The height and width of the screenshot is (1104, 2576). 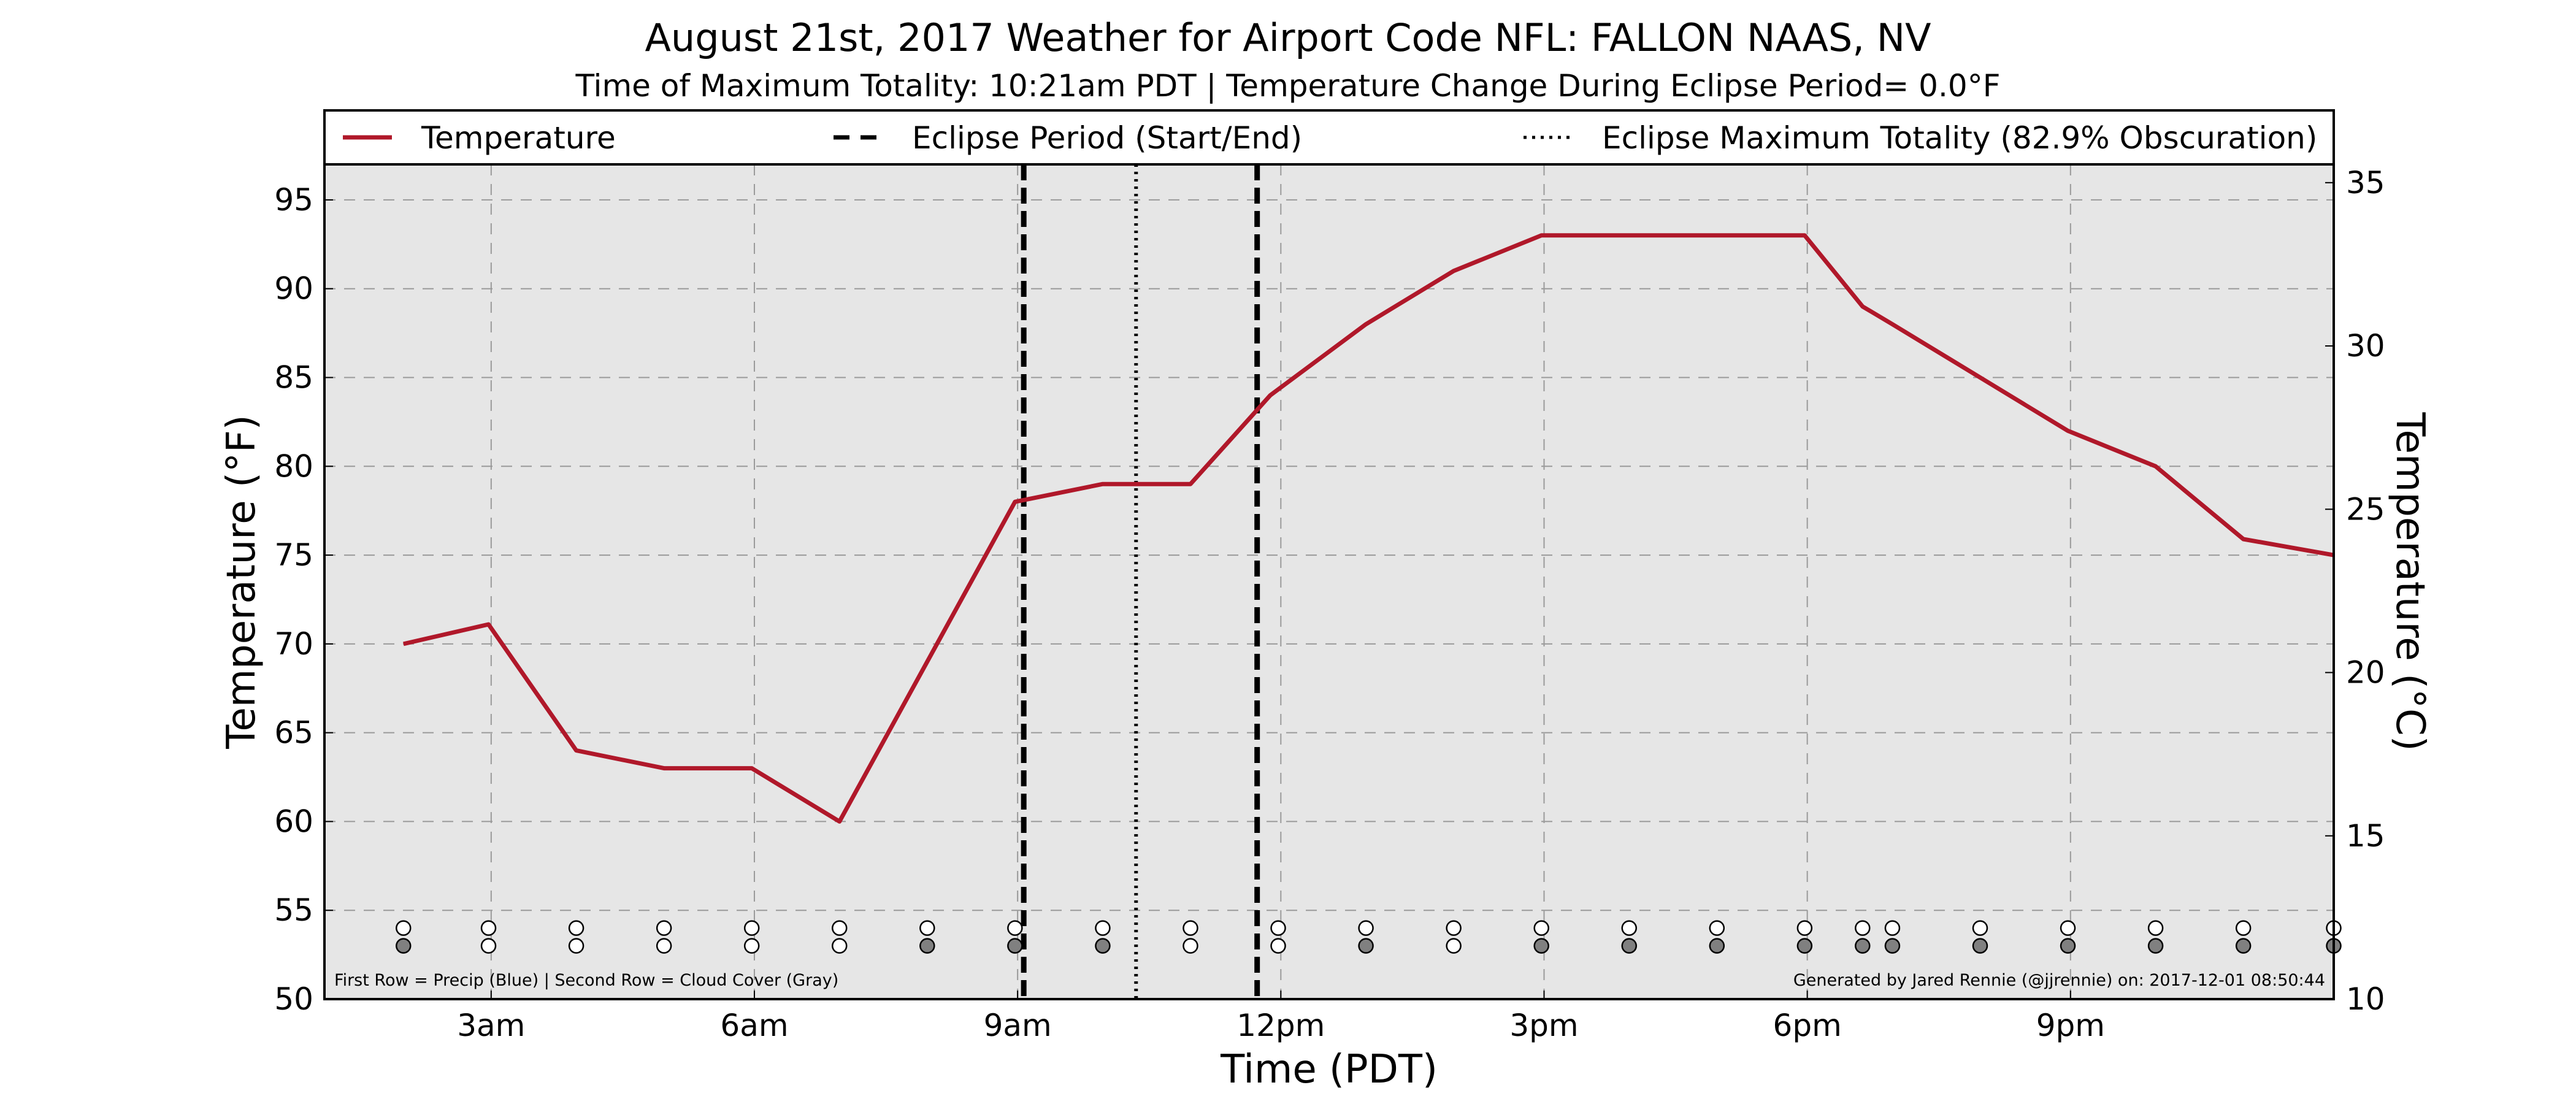 What do you see at coordinates (1107, 138) in the screenshot?
I see `legend-entry-label: Eclipse Period (Start/End)` at bounding box center [1107, 138].